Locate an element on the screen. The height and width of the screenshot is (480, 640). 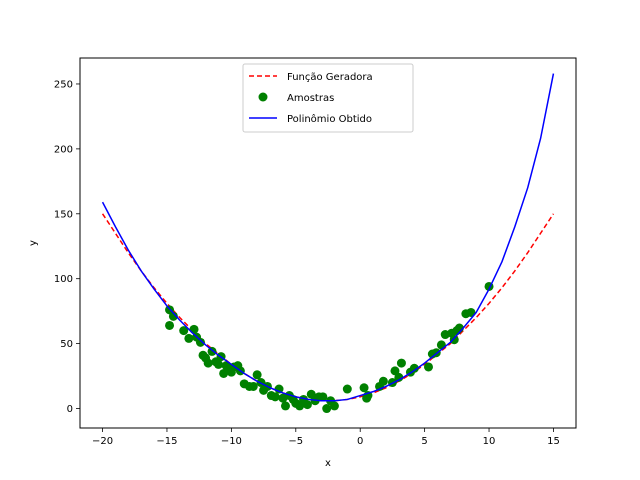
y-tick-label: 50 is located at coordinates (66, 344).